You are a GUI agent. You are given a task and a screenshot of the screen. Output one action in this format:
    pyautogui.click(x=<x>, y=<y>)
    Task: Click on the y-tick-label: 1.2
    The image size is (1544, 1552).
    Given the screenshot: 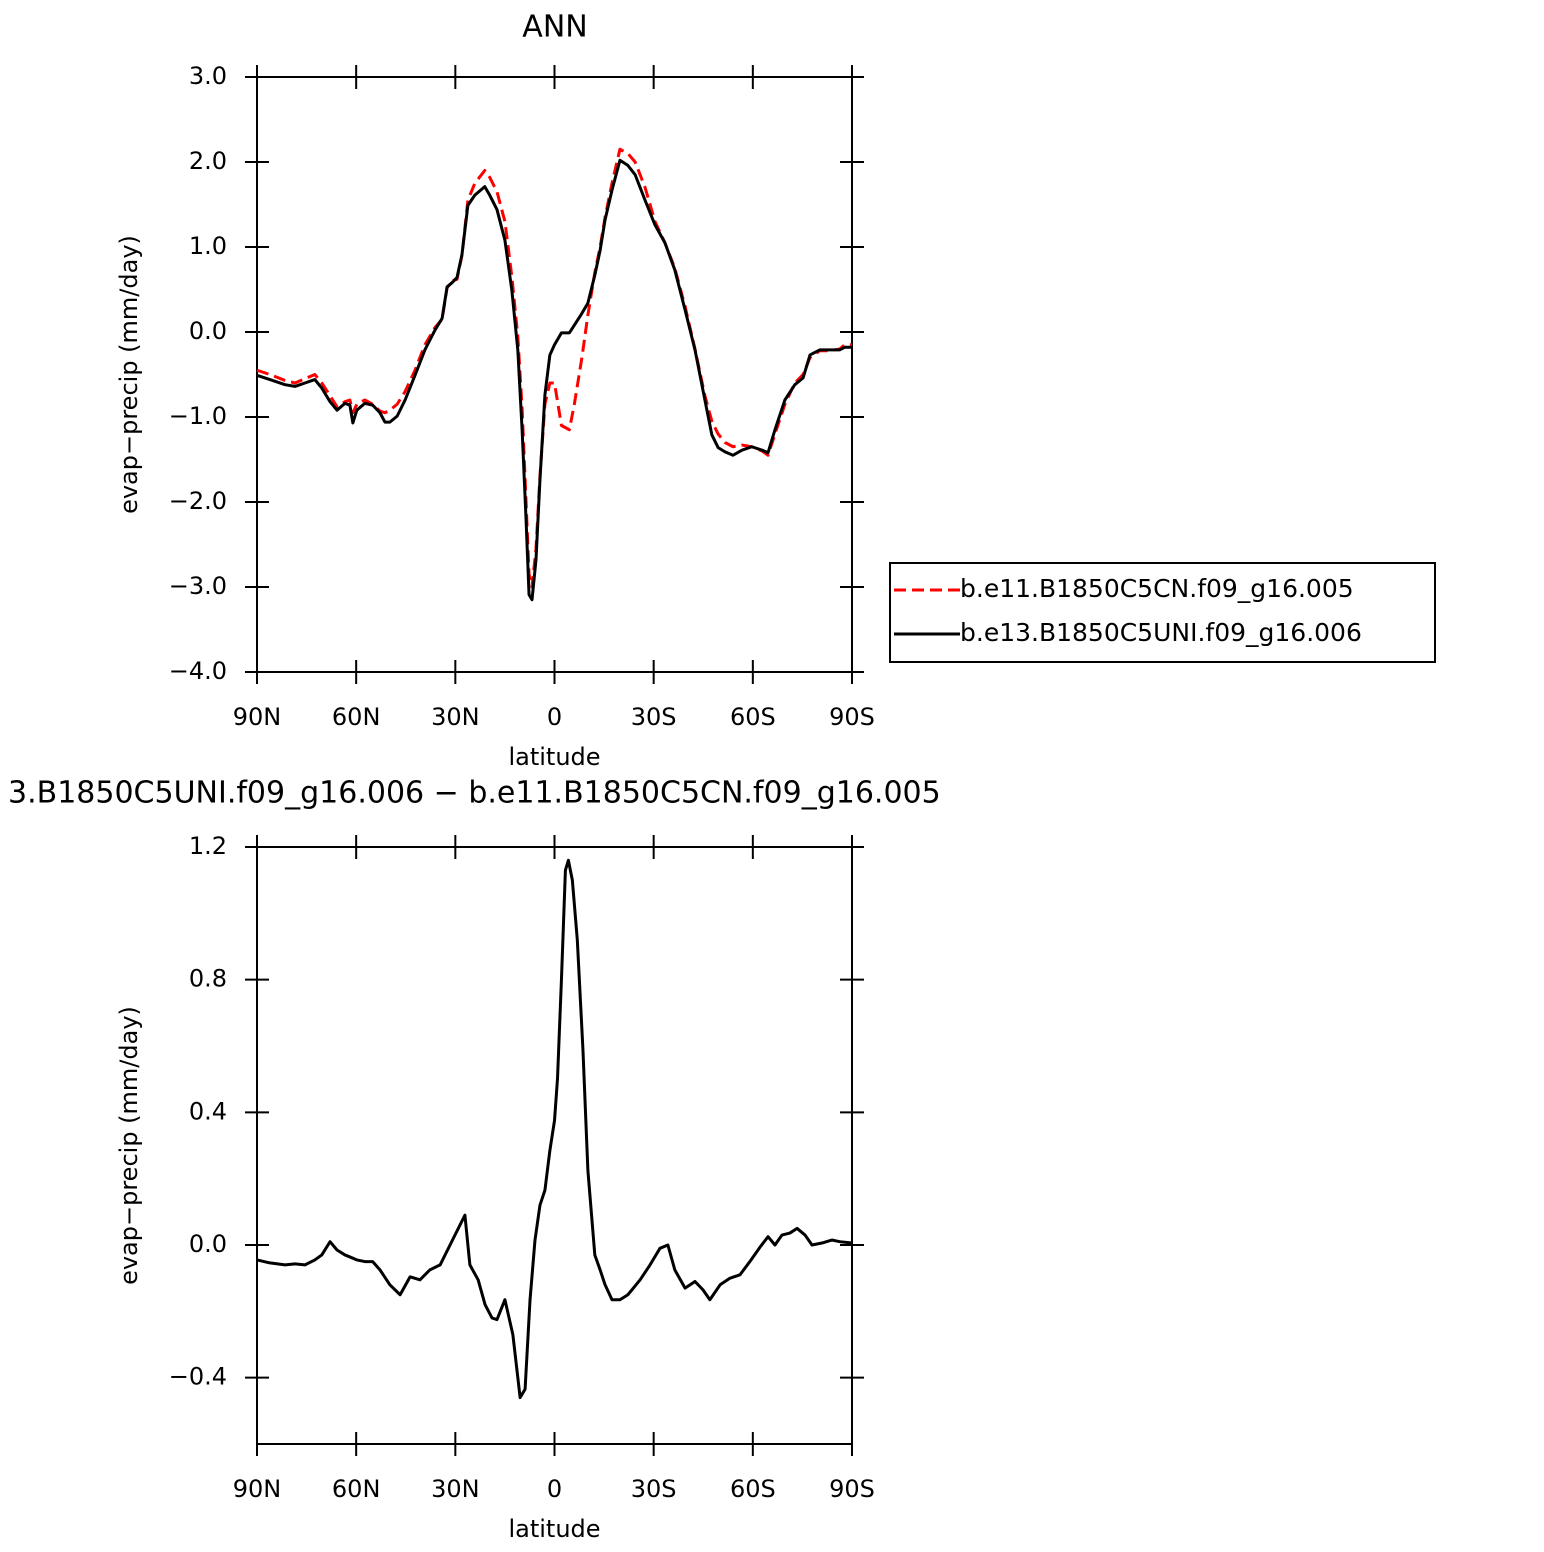 What is the action you would take?
    pyautogui.click(x=208, y=846)
    